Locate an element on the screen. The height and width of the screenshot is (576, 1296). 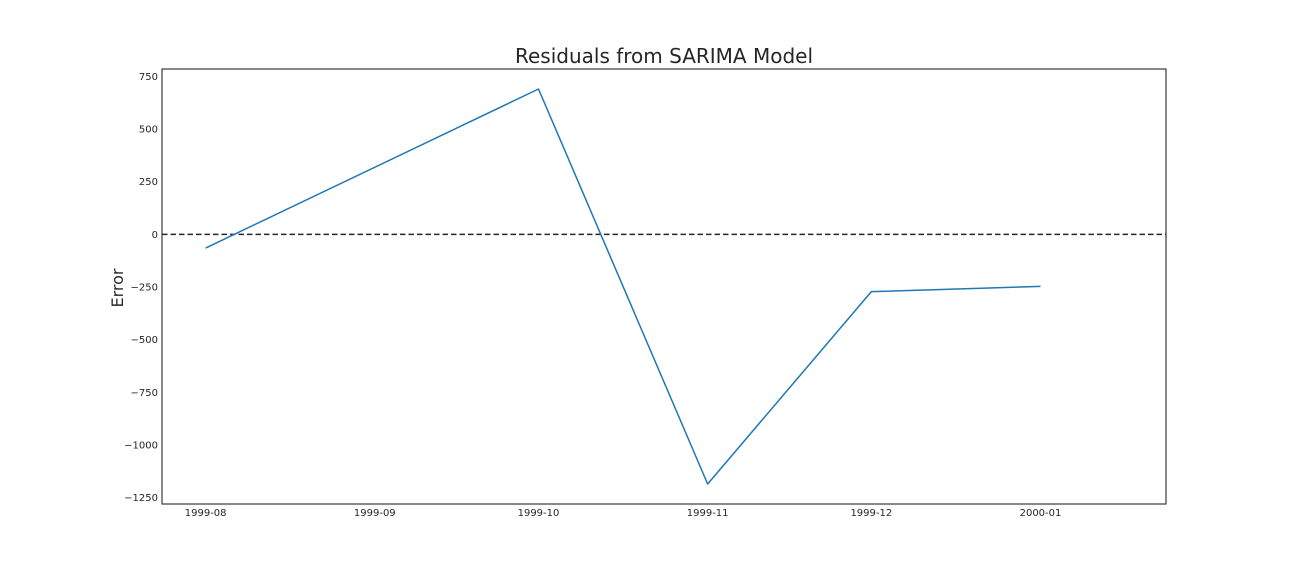
x-tick-label: 1999-11 is located at coordinates (708, 513).